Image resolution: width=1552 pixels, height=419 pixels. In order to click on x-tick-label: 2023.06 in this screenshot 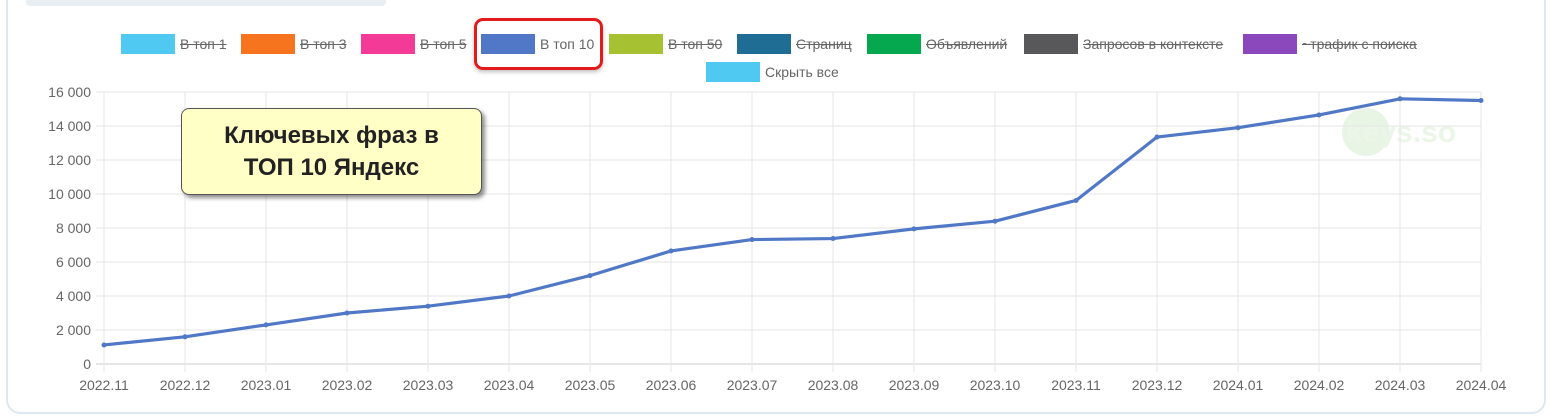, I will do `click(671, 385)`.